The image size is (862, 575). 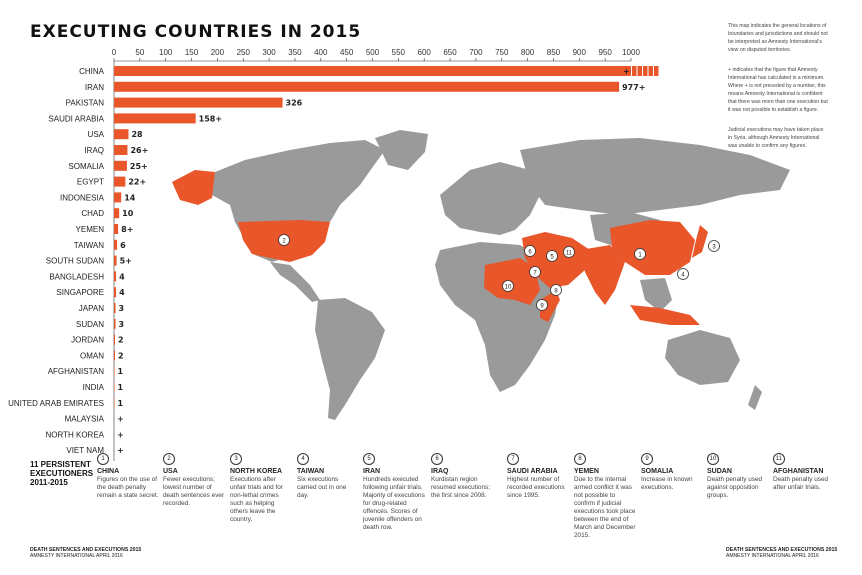 What do you see at coordinates (60, 464) in the screenshot?
I see `persistent-heading-line-1: 11 PERSISTENT` at bounding box center [60, 464].